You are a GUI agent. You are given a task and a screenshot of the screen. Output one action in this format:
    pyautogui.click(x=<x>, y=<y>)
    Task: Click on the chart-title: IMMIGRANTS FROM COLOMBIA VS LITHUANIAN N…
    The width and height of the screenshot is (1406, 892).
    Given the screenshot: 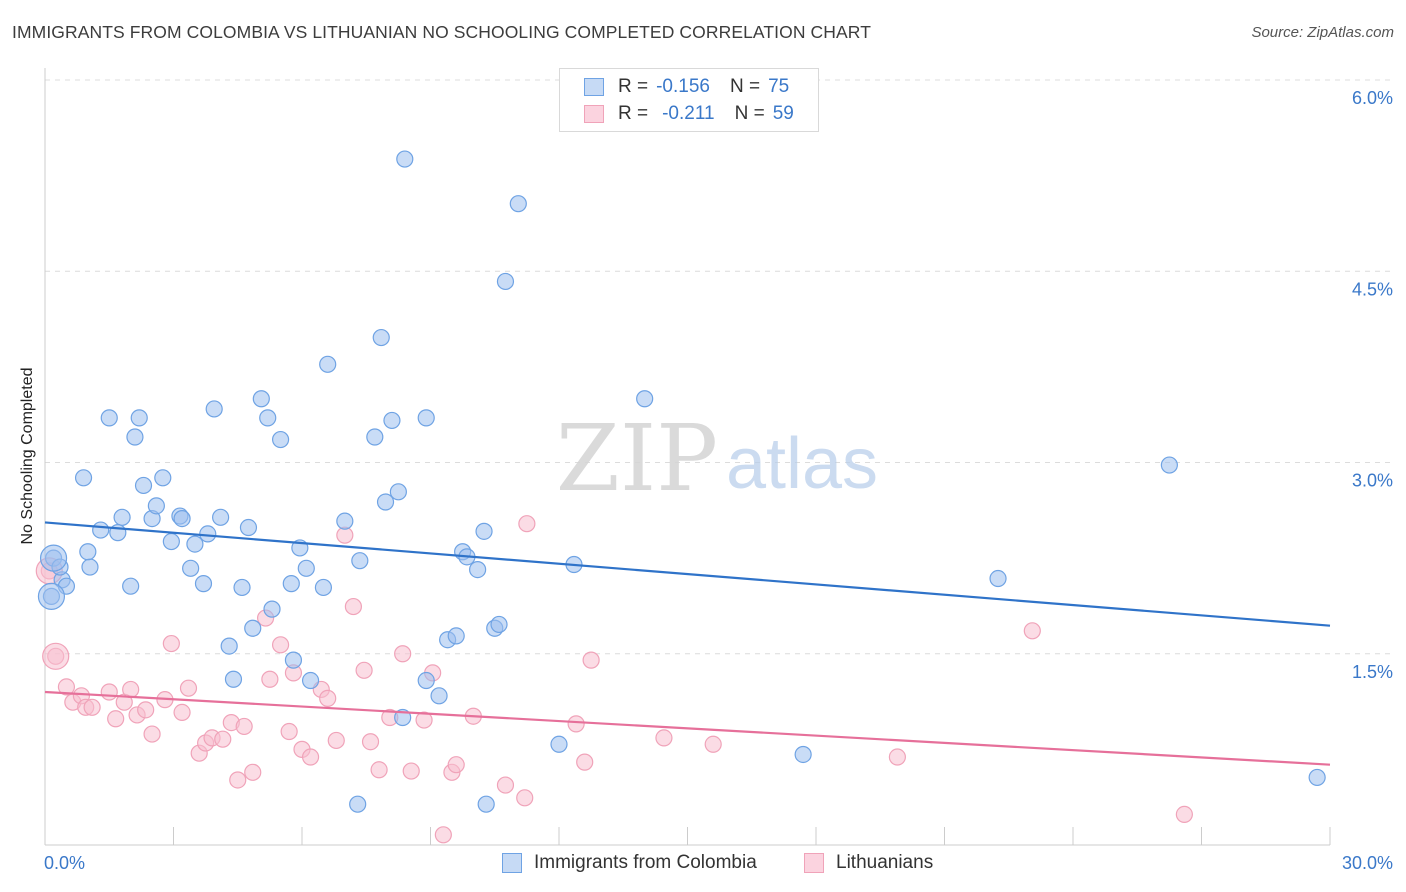 What is the action you would take?
    pyautogui.click(x=442, y=32)
    